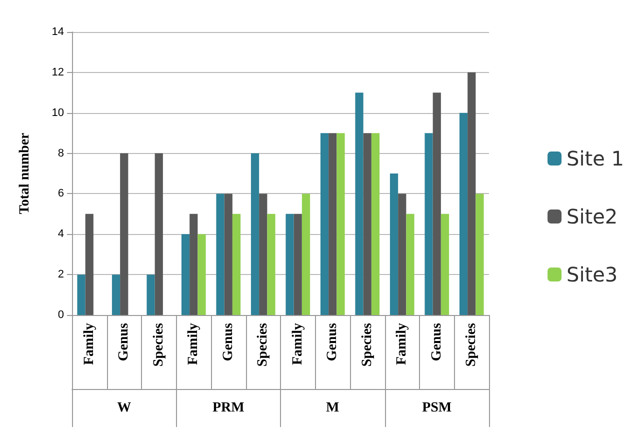 This screenshot has height=433, width=639. Describe the element at coordinates (592, 274) in the screenshot. I see `legend-label: Site3` at that location.